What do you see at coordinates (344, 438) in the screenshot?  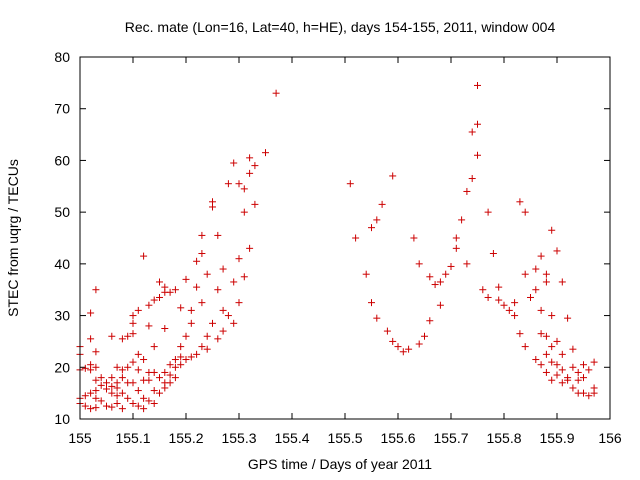 I see `x-tick-label: 155.5` at bounding box center [344, 438].